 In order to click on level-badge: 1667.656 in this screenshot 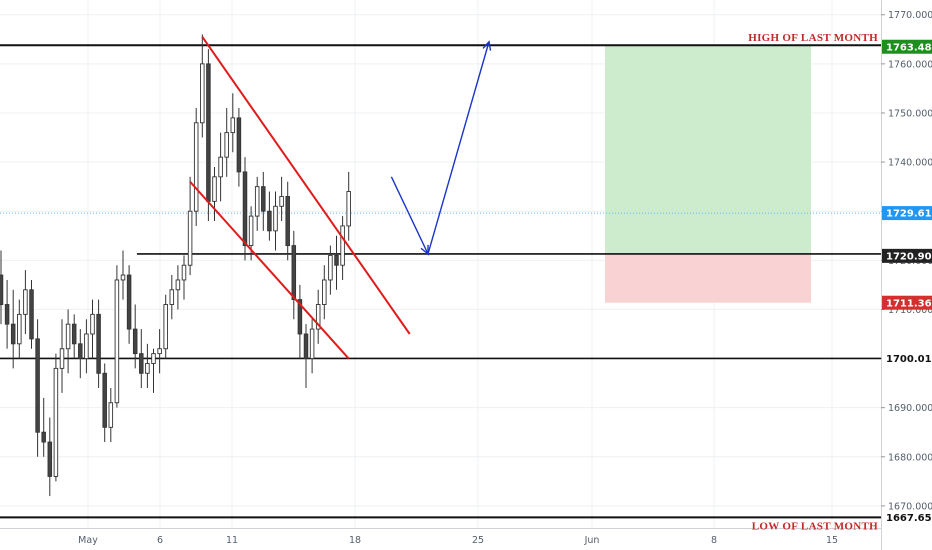, I will do `click(909, 518)`.